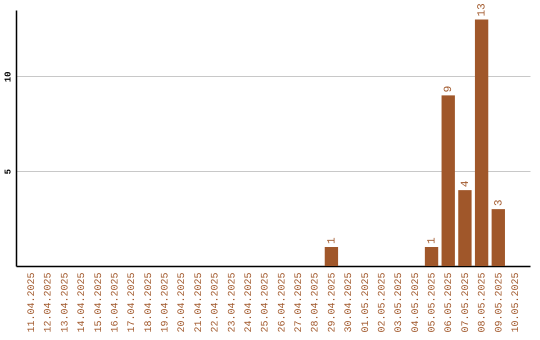  I want to click on x-tick-label: 28.04.2025, so click(316, 302).